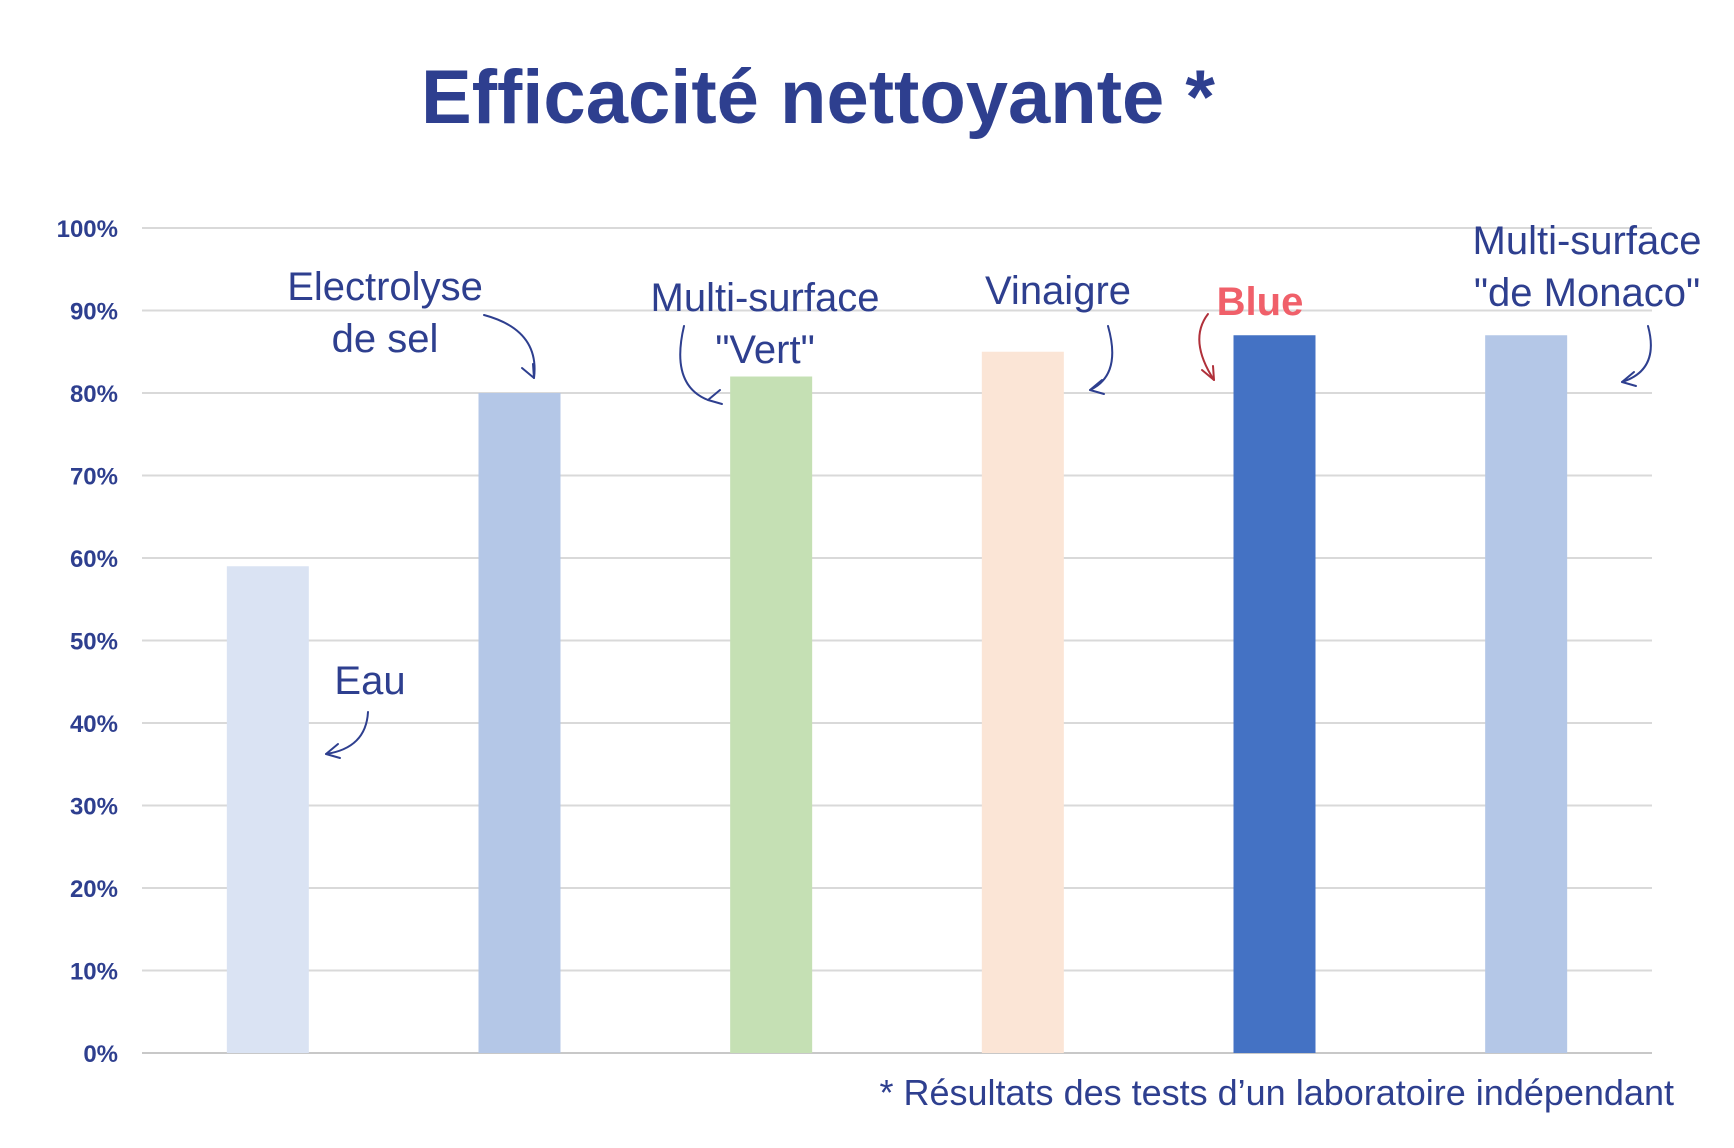  I want to click on y-tick-label: 20%, so click(94, 889).